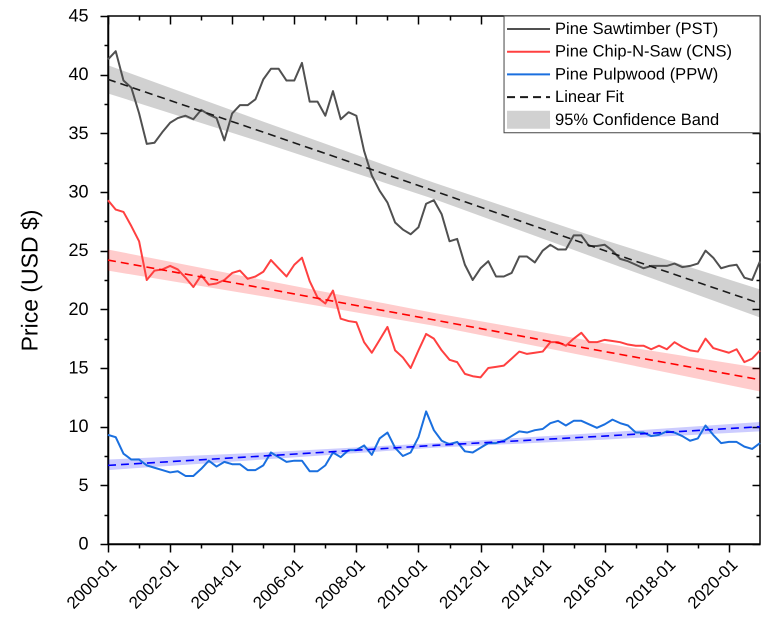  Describe the element at coordinates (78, 426) in the screenshot. I see `y-tick-label: 10` at that location.